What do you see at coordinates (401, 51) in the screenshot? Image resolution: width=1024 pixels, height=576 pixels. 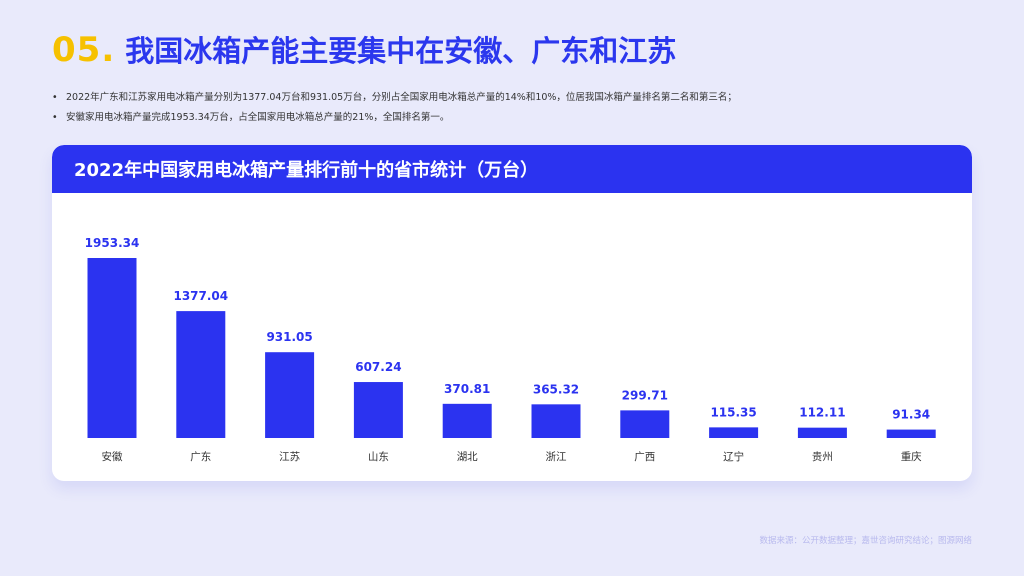 I see `page-title: 我国冰箱产能主要集中在安徽、广东和江苏` at bounding box center [401, 51].